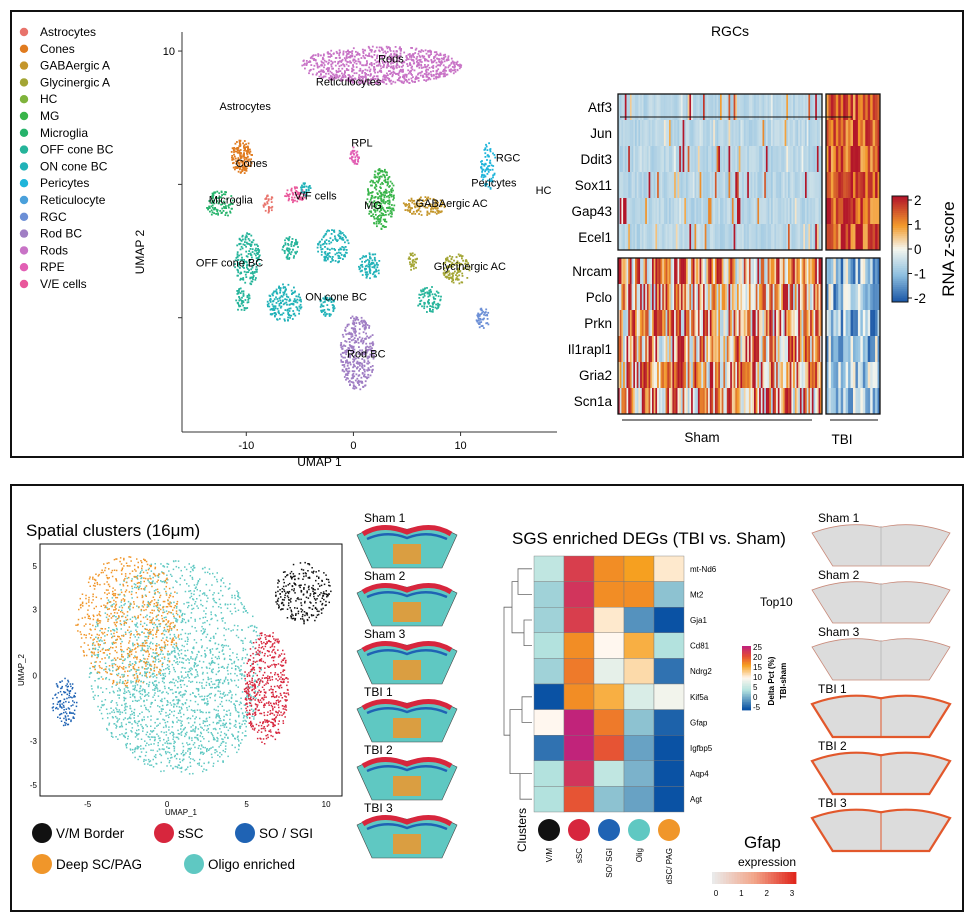 This screenshot has height=921, width=974. What do you see at coordinates (24, 200) in the screenshot?
I see `legend-dot` at bounding box center [24, 200].